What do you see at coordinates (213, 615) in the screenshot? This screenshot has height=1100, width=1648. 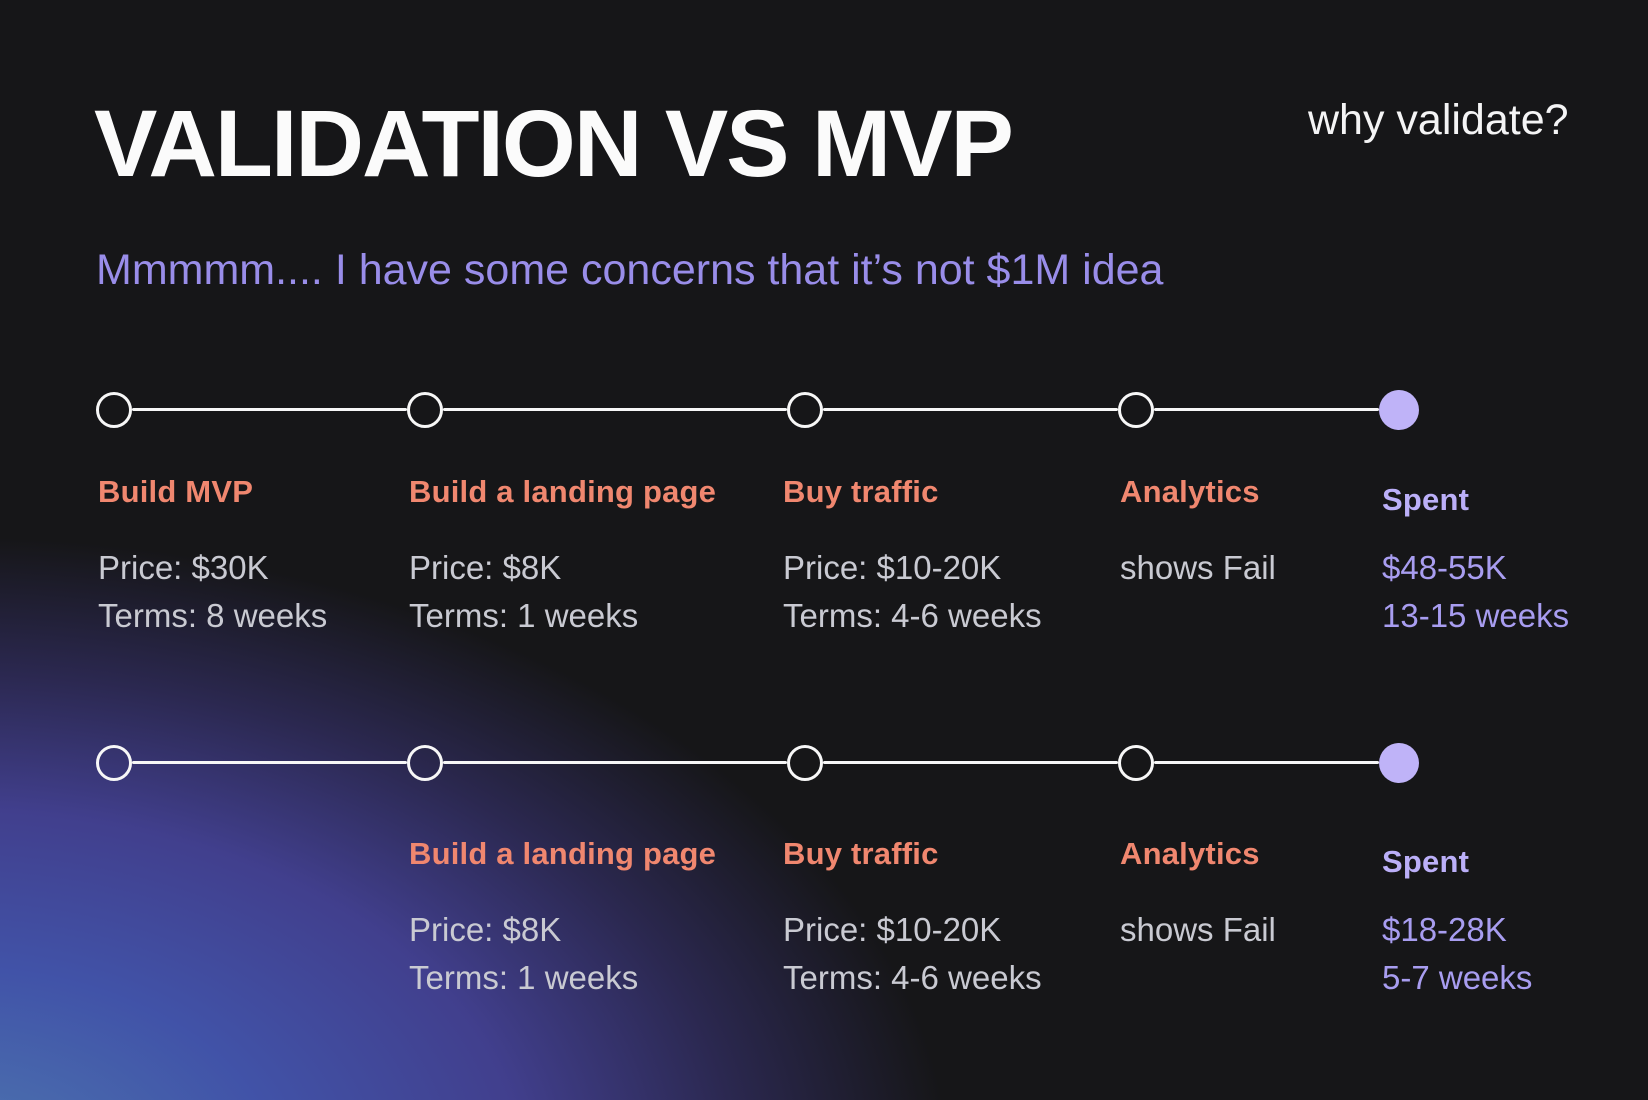 I see `step-detail-line: Terms: 8 weeks` at bounding box center [213, 615].